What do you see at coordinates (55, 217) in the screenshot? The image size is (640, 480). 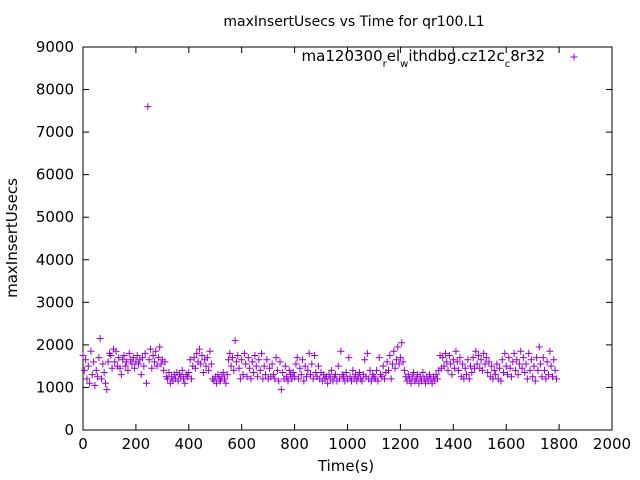 I see `y-tick-label: 5000` at bounding box center [55, 217].